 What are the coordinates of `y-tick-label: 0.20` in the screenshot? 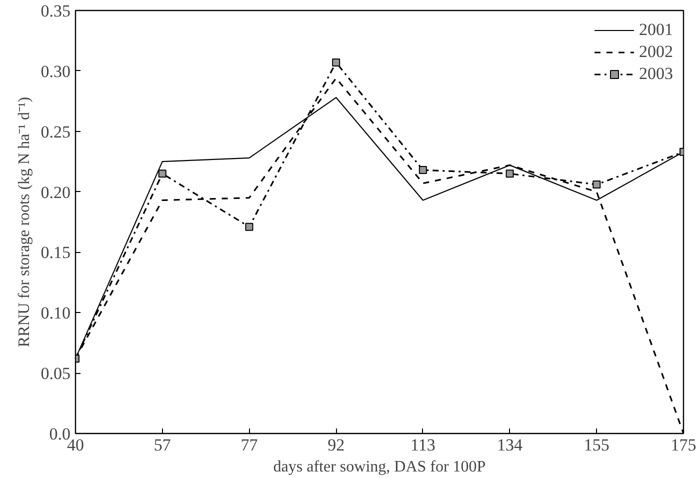 It's located at (55, 192).